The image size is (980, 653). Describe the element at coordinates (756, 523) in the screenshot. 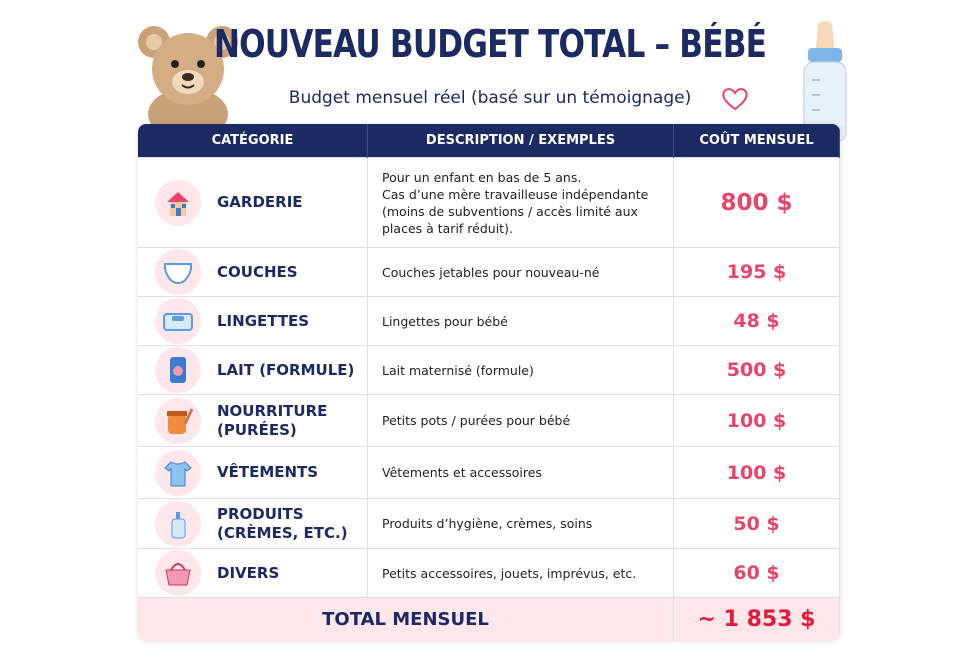

I see `monthly-cost: 50 $` at that location.